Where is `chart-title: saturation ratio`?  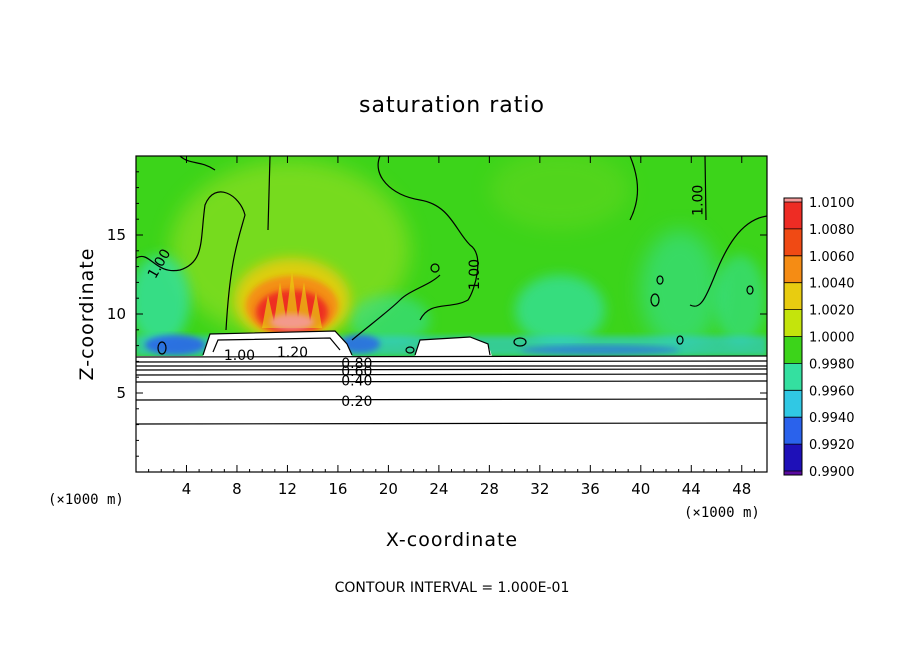 chart-title: saturation ratio is located at coordinates (452, 105).